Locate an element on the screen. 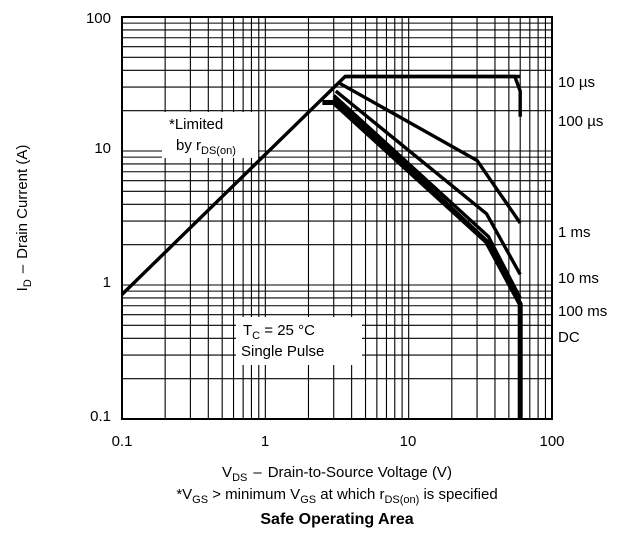  x-tick-label-1: 1 is located at coordinates (265, 441).